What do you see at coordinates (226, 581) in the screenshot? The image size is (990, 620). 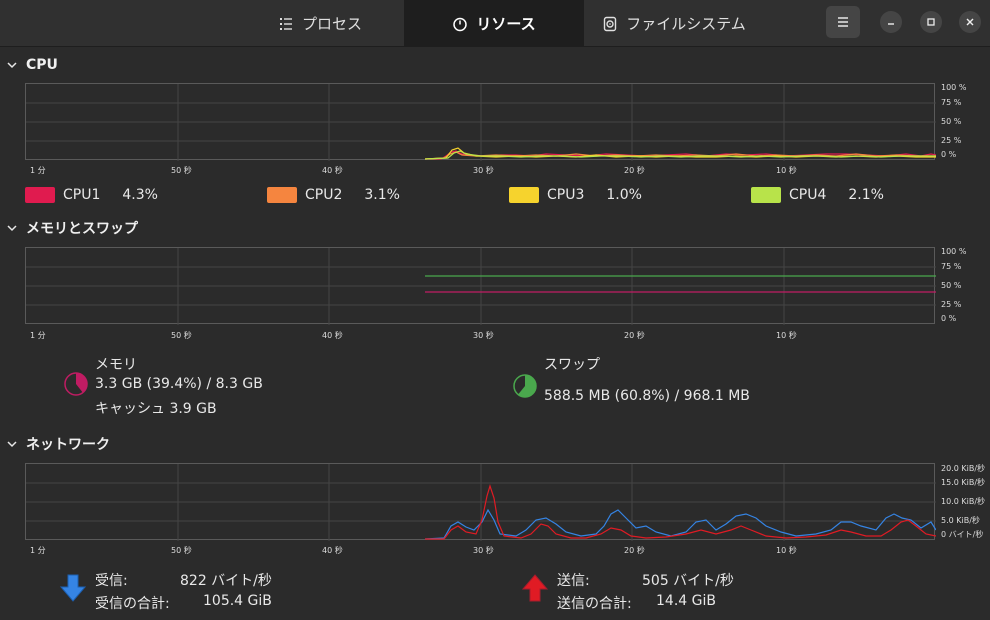 I see `receive-value: 822 バイト/秒` at bounding box center [226, 581].